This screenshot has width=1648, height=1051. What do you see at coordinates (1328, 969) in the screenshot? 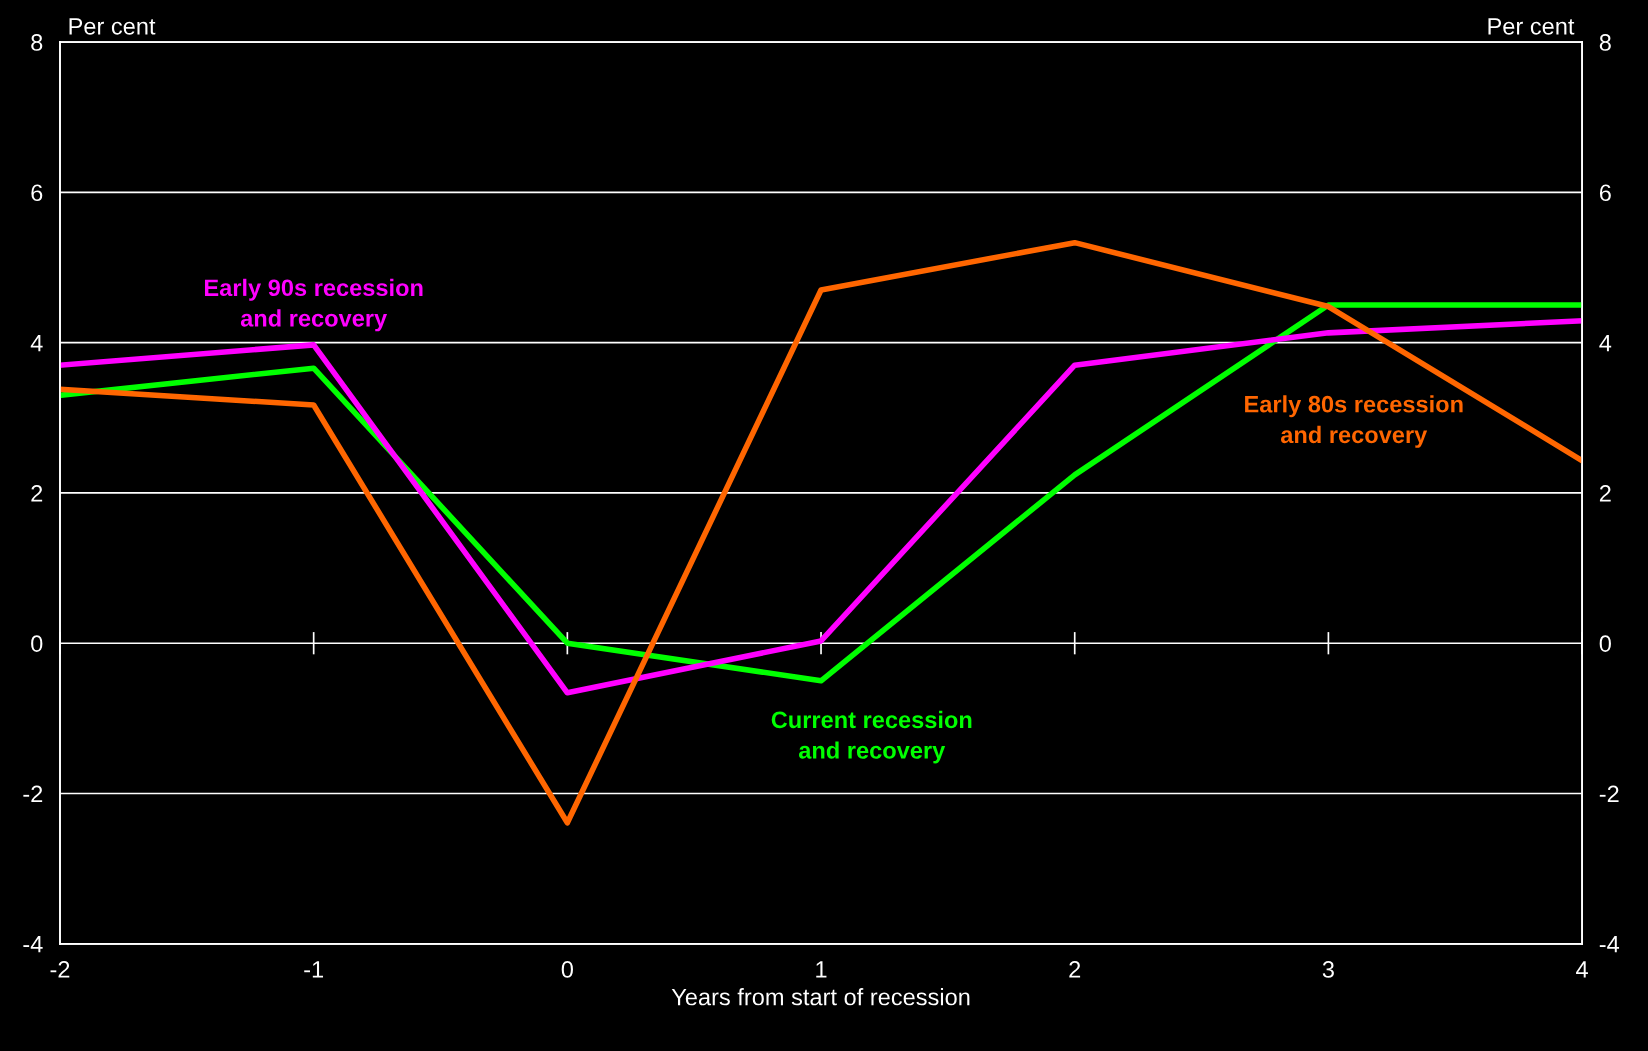
I see `x-tick-label: 3` at bounding box center [1328, 969].